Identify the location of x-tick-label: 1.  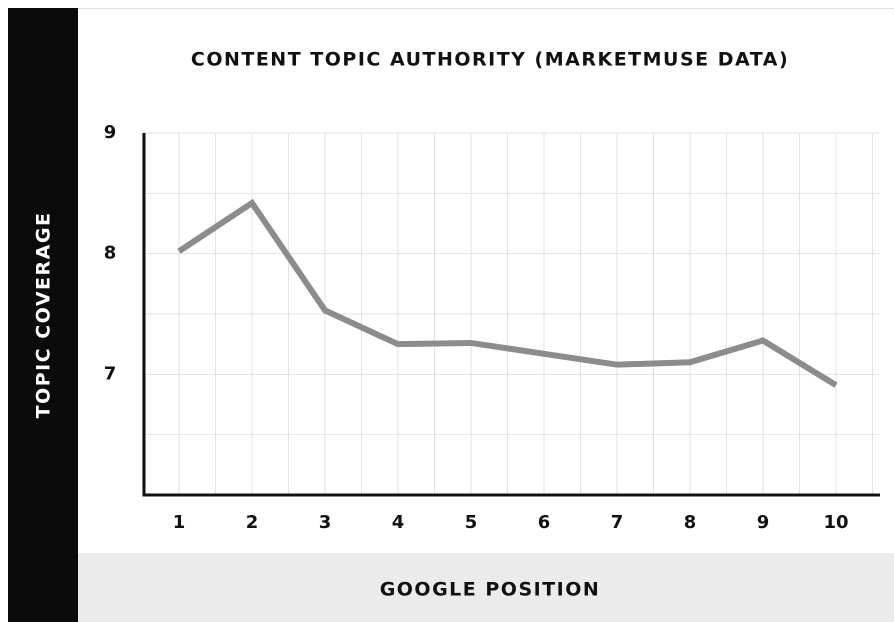
(179, 522).